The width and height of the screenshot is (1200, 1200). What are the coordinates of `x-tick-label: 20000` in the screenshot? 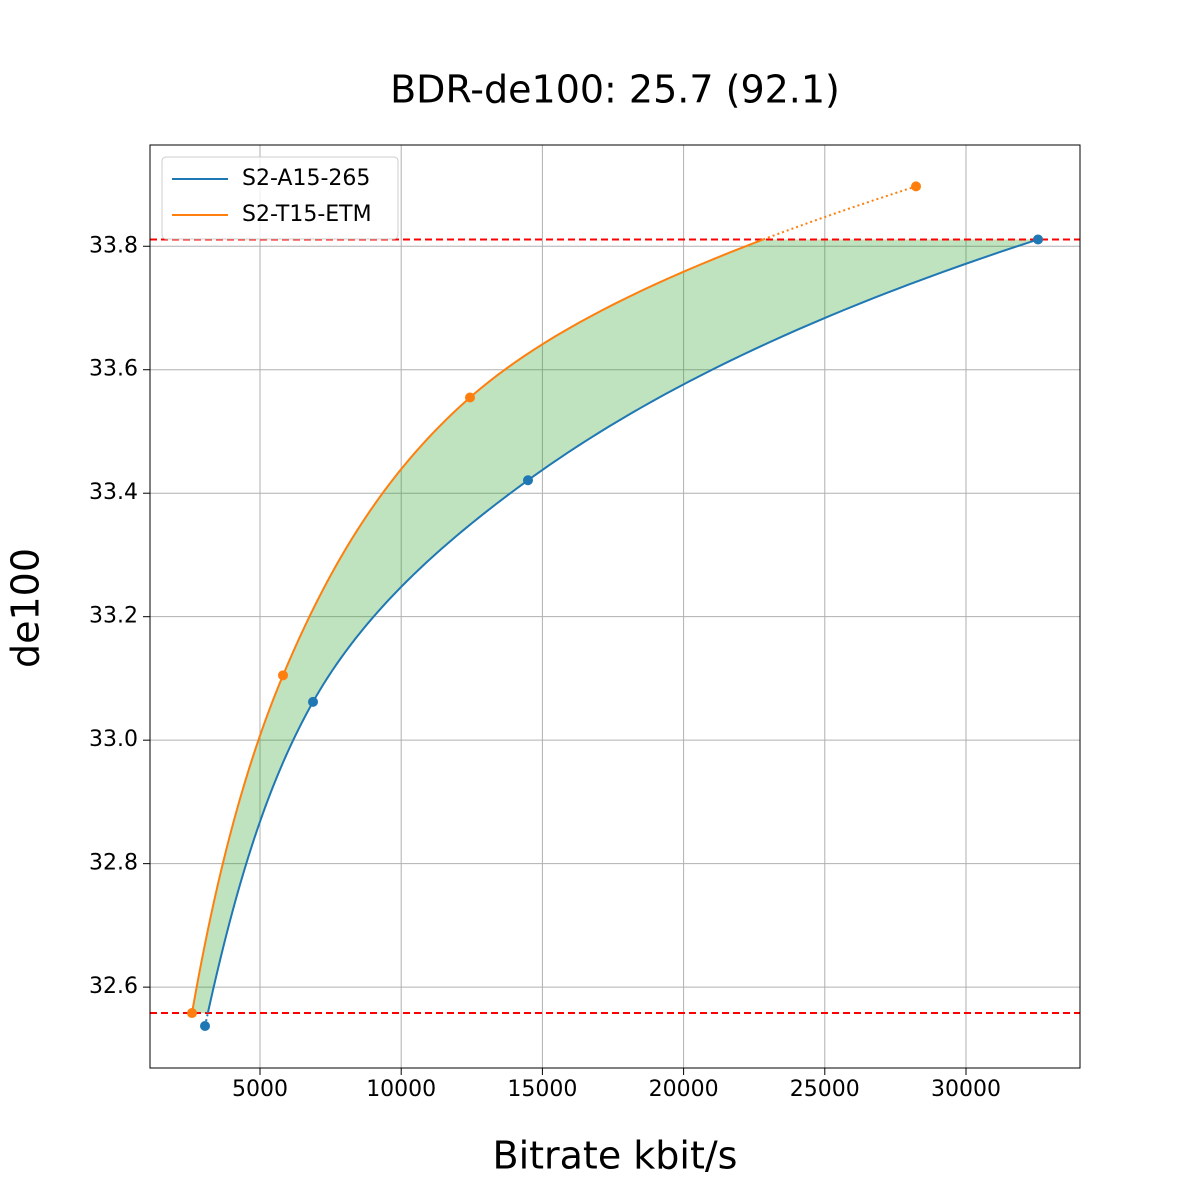 It's located at (684, 1089).